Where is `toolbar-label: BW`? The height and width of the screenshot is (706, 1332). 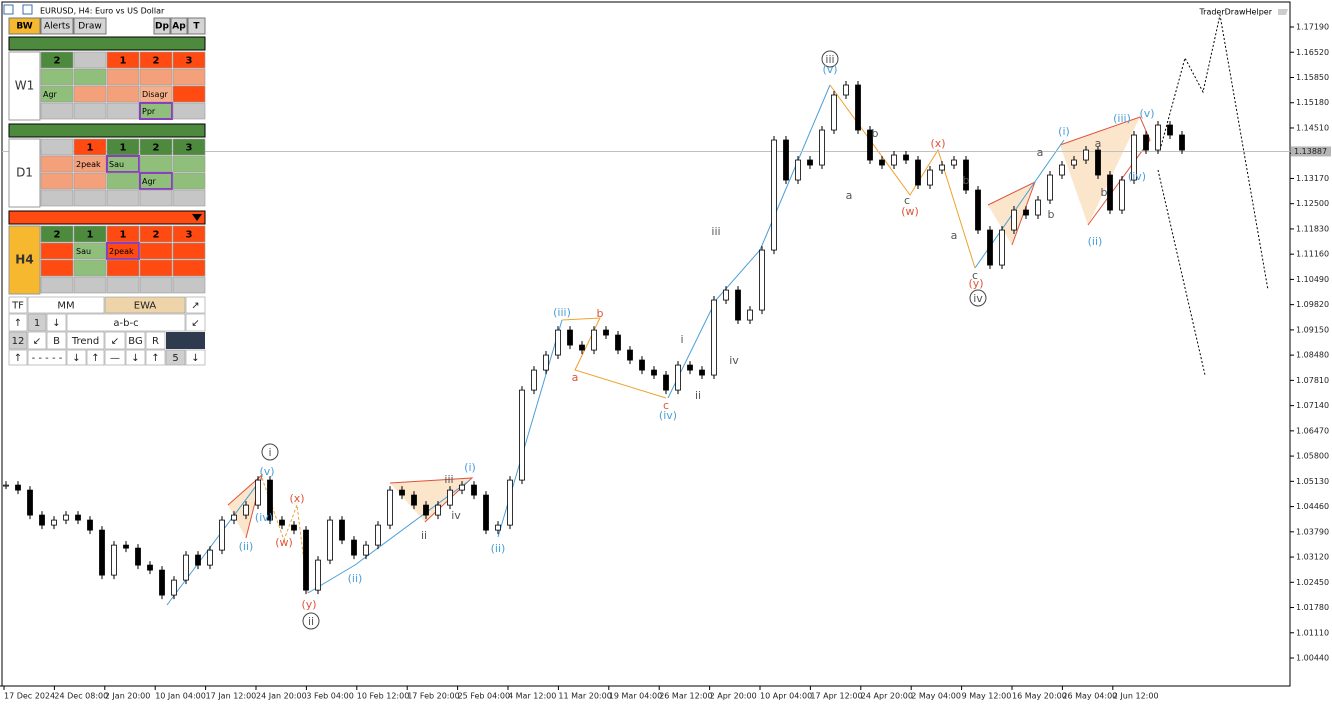
toolbar-label: BW is located at coordinates (24, 27).